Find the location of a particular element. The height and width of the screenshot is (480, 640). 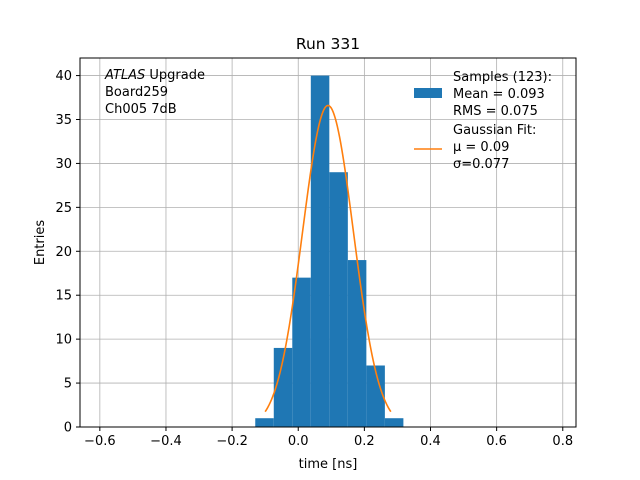

gaussian-fit-layer is located at coordinates (328, 258).